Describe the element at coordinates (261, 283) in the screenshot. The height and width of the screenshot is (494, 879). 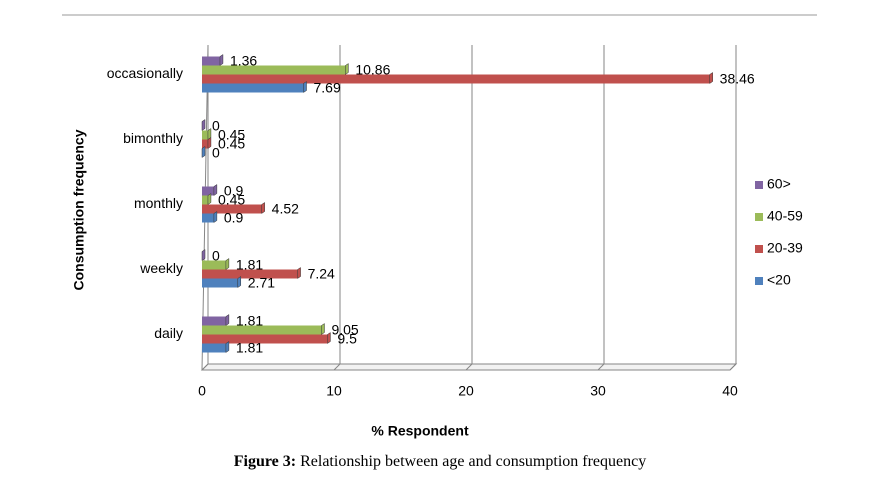
I see `value-label: 2.71` at that location.